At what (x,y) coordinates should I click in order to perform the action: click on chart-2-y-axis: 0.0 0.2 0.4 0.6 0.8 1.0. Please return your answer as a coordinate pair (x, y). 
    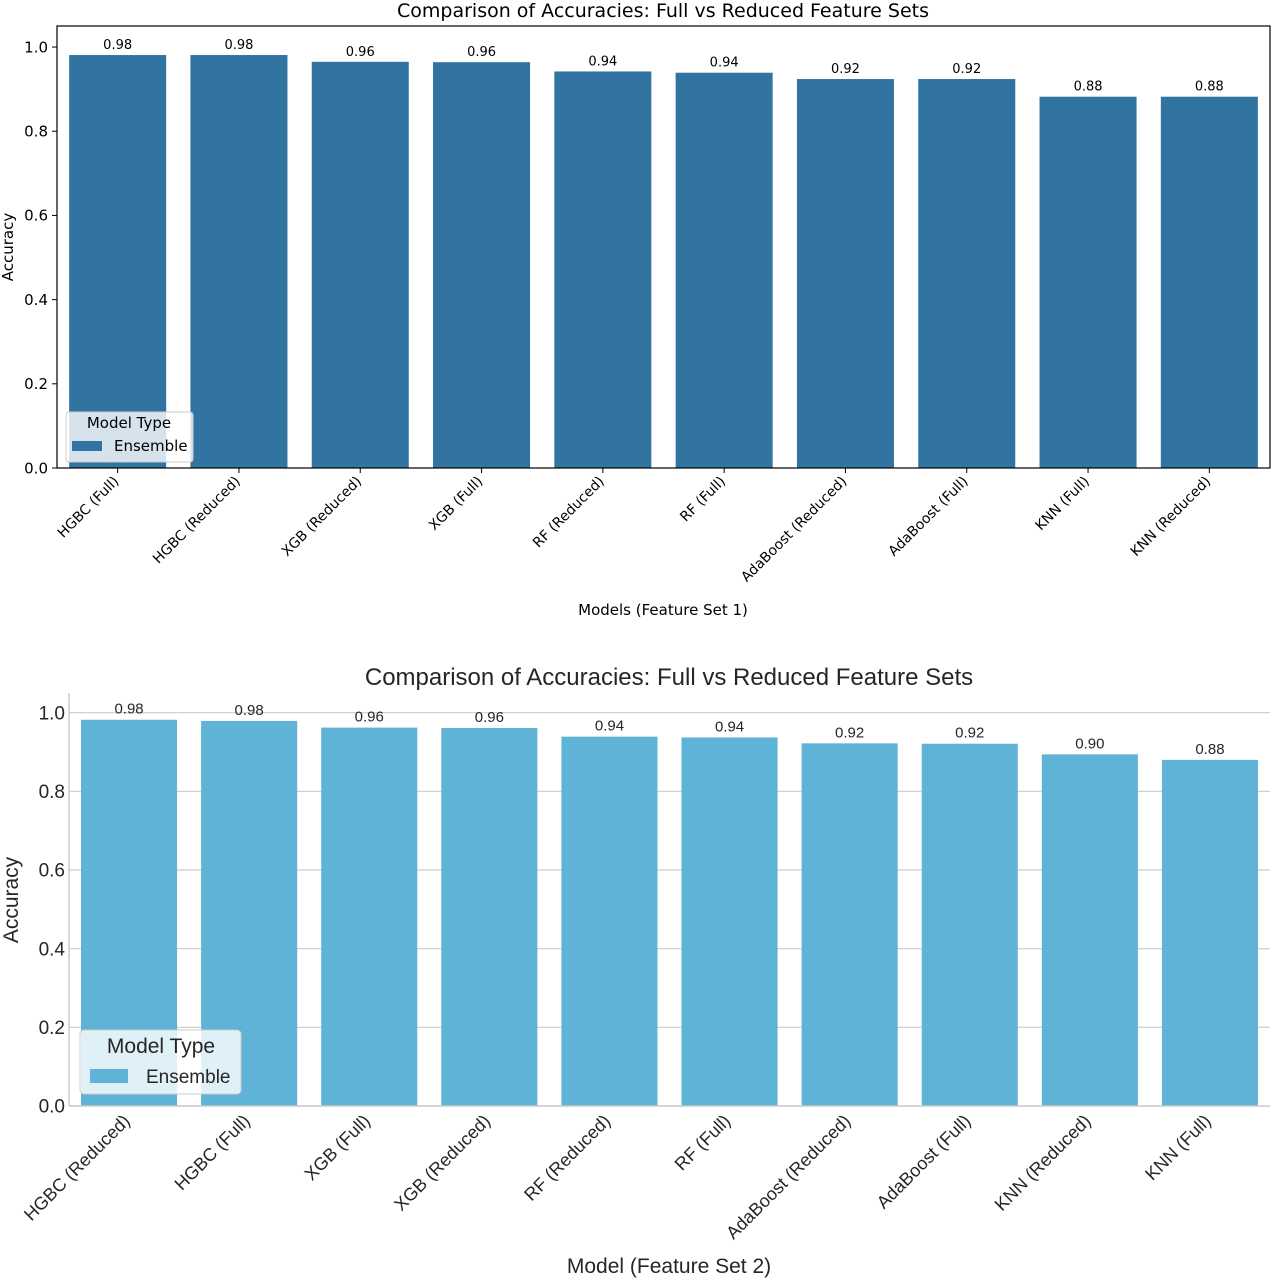
    Looking at the image, I should click on (52, 910).